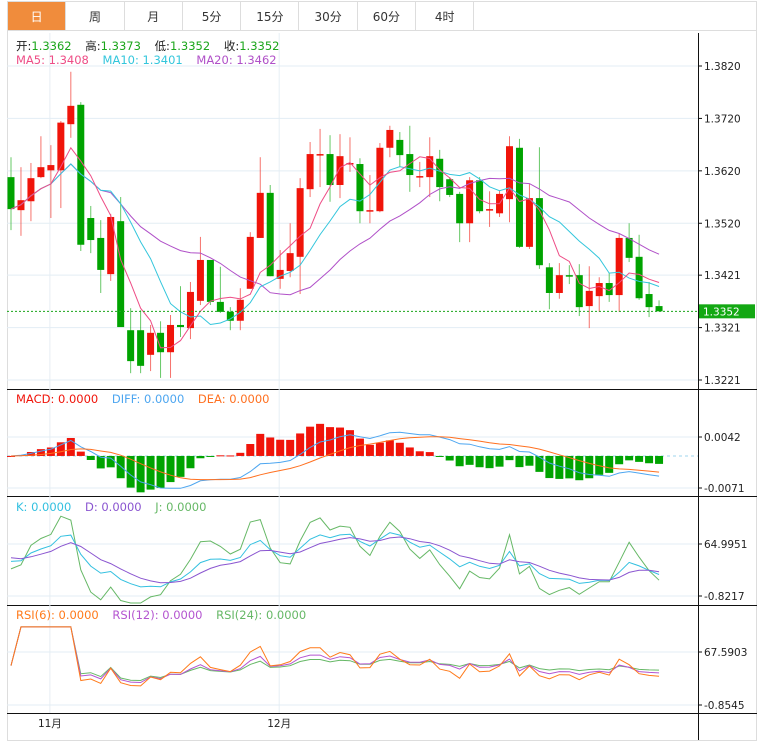 The image size is (762, 749). What do you see at coordinates (722, 224) in the screenshot?
I see `price-tick-label: 1.3520` at bounding box center [722, 224].